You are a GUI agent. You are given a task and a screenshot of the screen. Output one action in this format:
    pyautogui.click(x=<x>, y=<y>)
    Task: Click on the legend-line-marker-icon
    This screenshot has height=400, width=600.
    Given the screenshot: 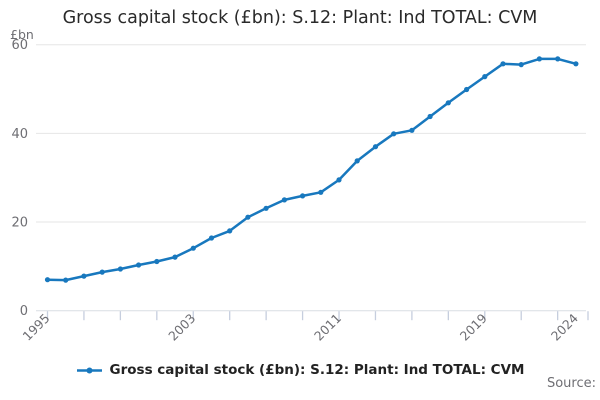 What is the action you would take?
    pyautogui.click(x=89, y=370)
    